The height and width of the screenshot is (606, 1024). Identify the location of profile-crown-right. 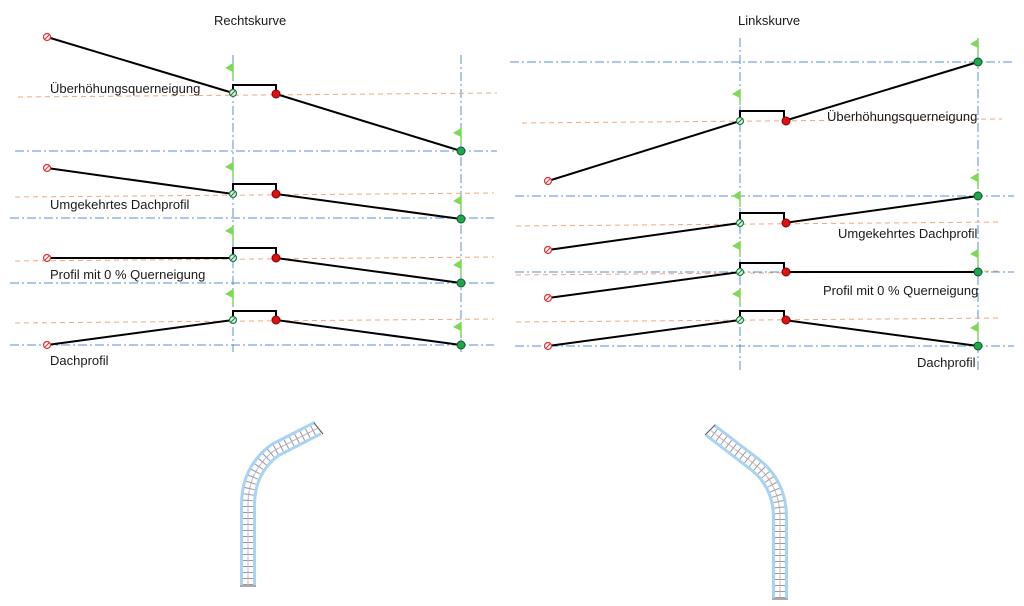
(254, 319).